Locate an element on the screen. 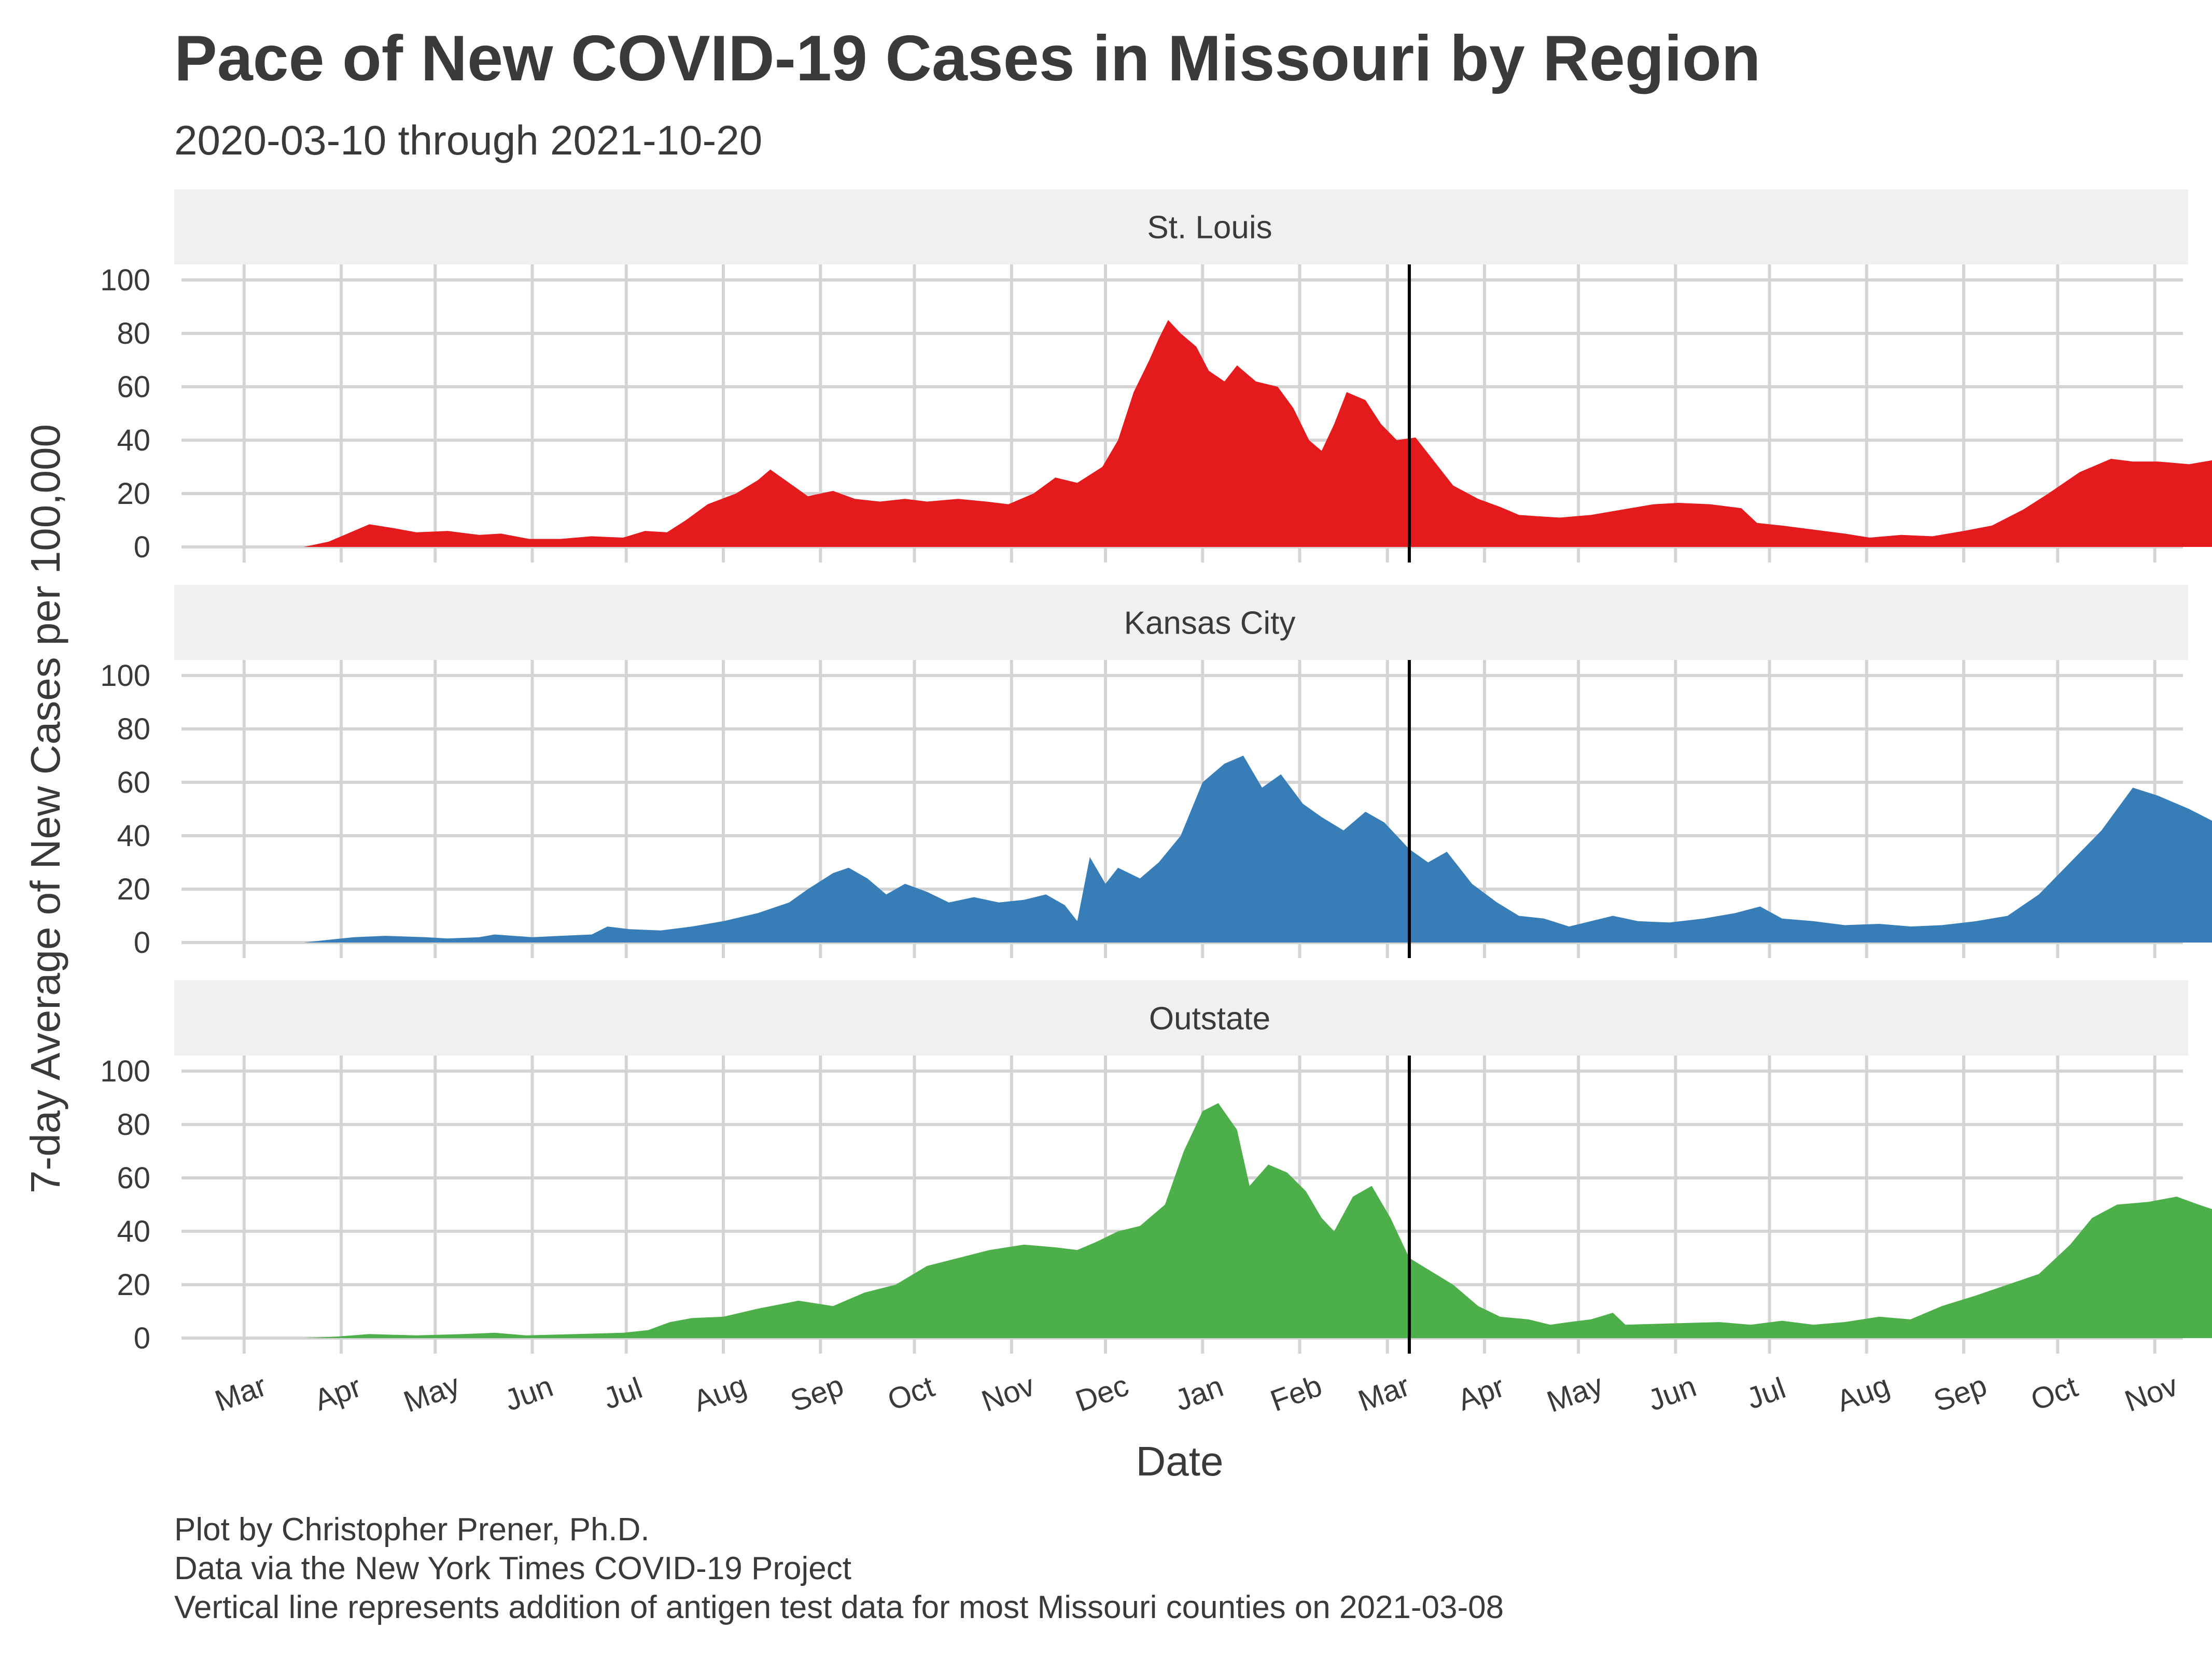 Image resolution: width=2212 pixels, height=1659 pixels. facet-label: Kansas City is located at coordinates (1210, 623).